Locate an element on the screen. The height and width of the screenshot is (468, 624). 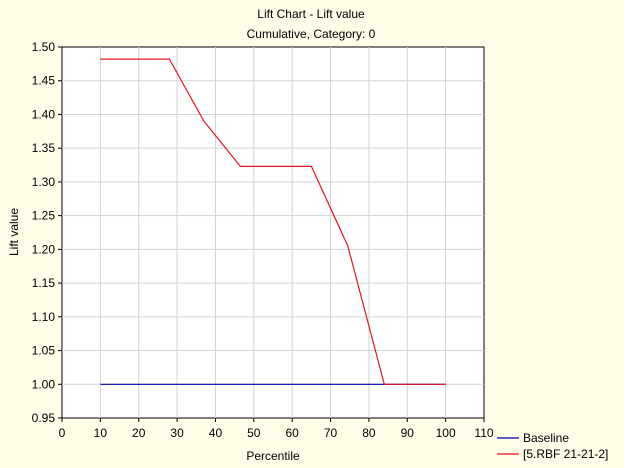
y-tick-label: 1.35 is located at coordinates (44, 148).